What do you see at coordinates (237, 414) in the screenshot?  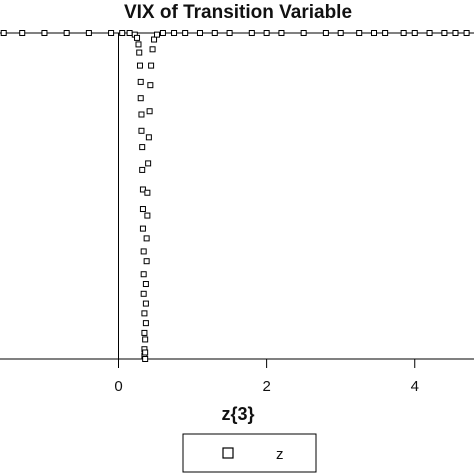 I see `x-axis-label: z{3}` at bounding box center [237, 414].